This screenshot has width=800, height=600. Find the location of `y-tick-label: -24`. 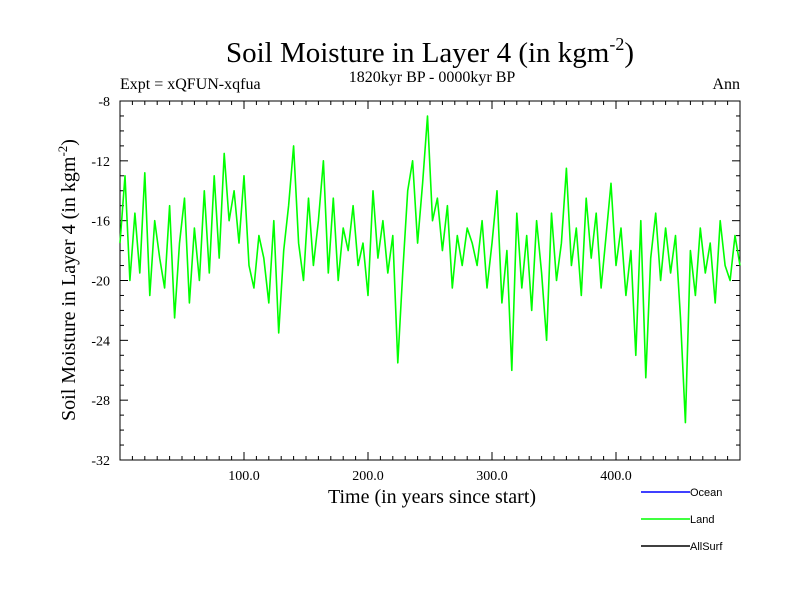

y-tick-label: -24 is located at coordinates (100, 341).